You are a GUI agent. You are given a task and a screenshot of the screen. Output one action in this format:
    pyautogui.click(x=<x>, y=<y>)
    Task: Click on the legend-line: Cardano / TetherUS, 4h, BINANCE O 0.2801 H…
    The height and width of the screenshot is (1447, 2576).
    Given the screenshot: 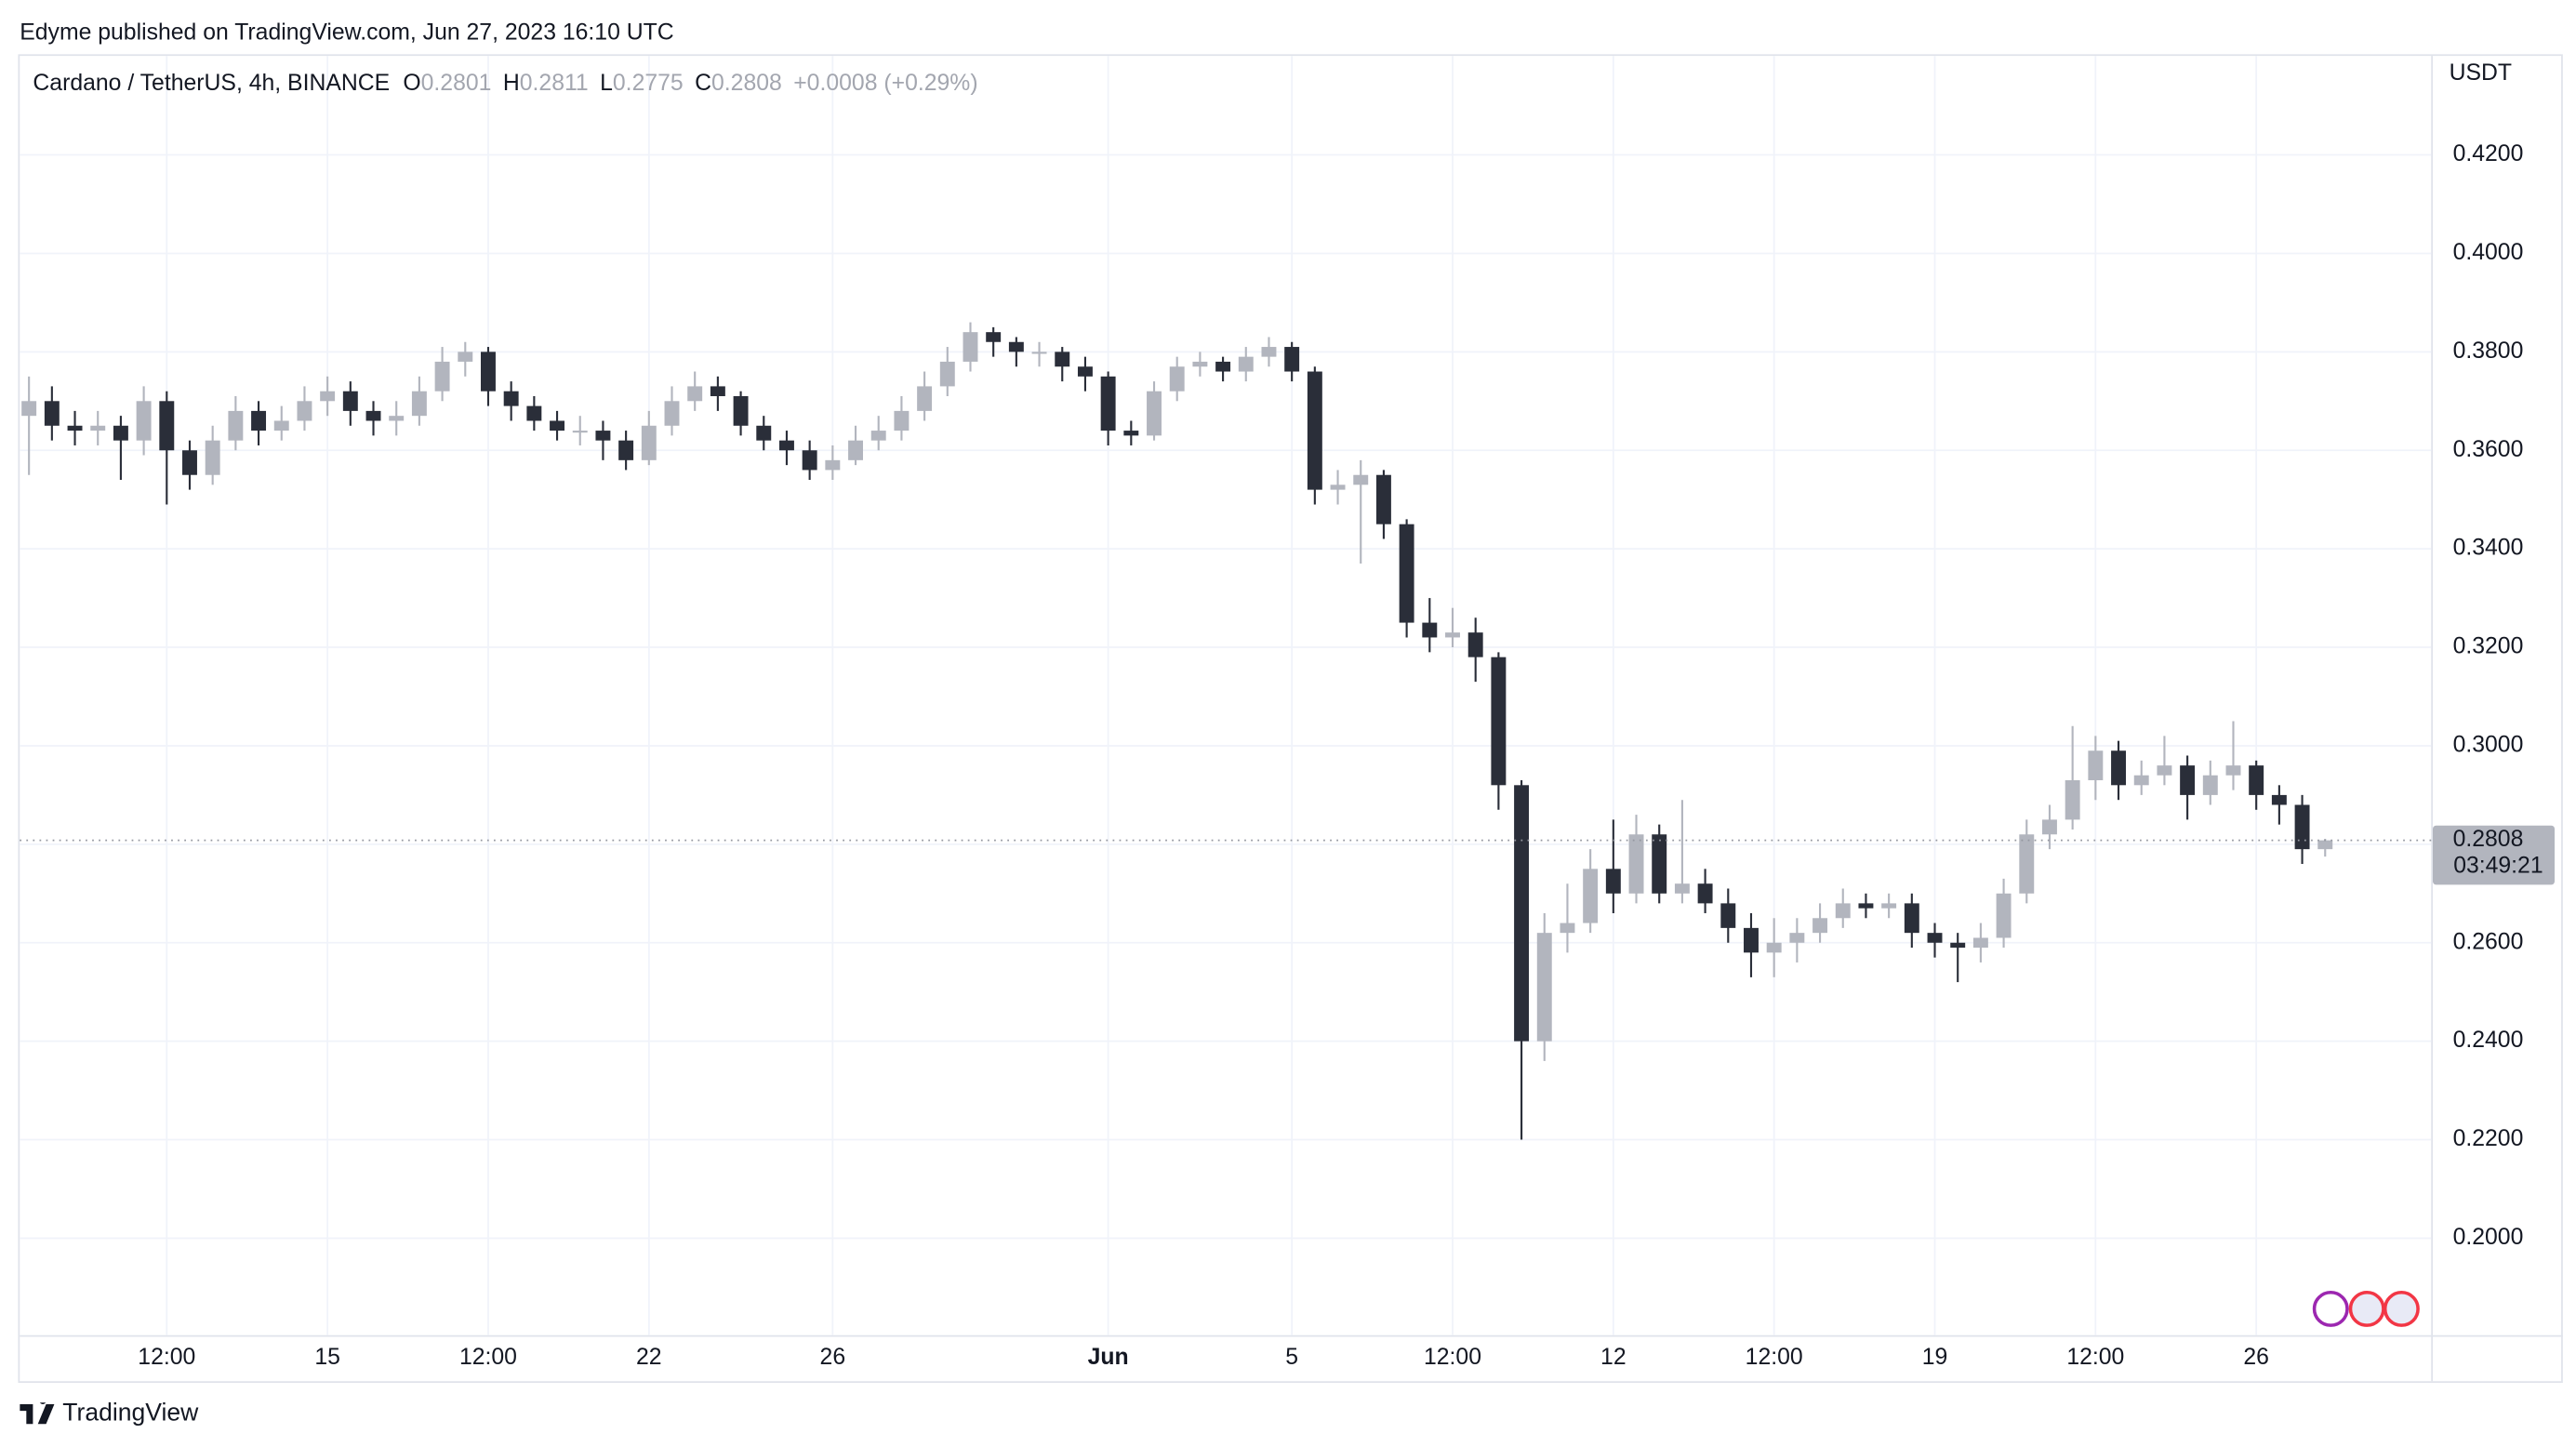 What is the action you would take?
    pyautogui.click(x=505, y=82)
    